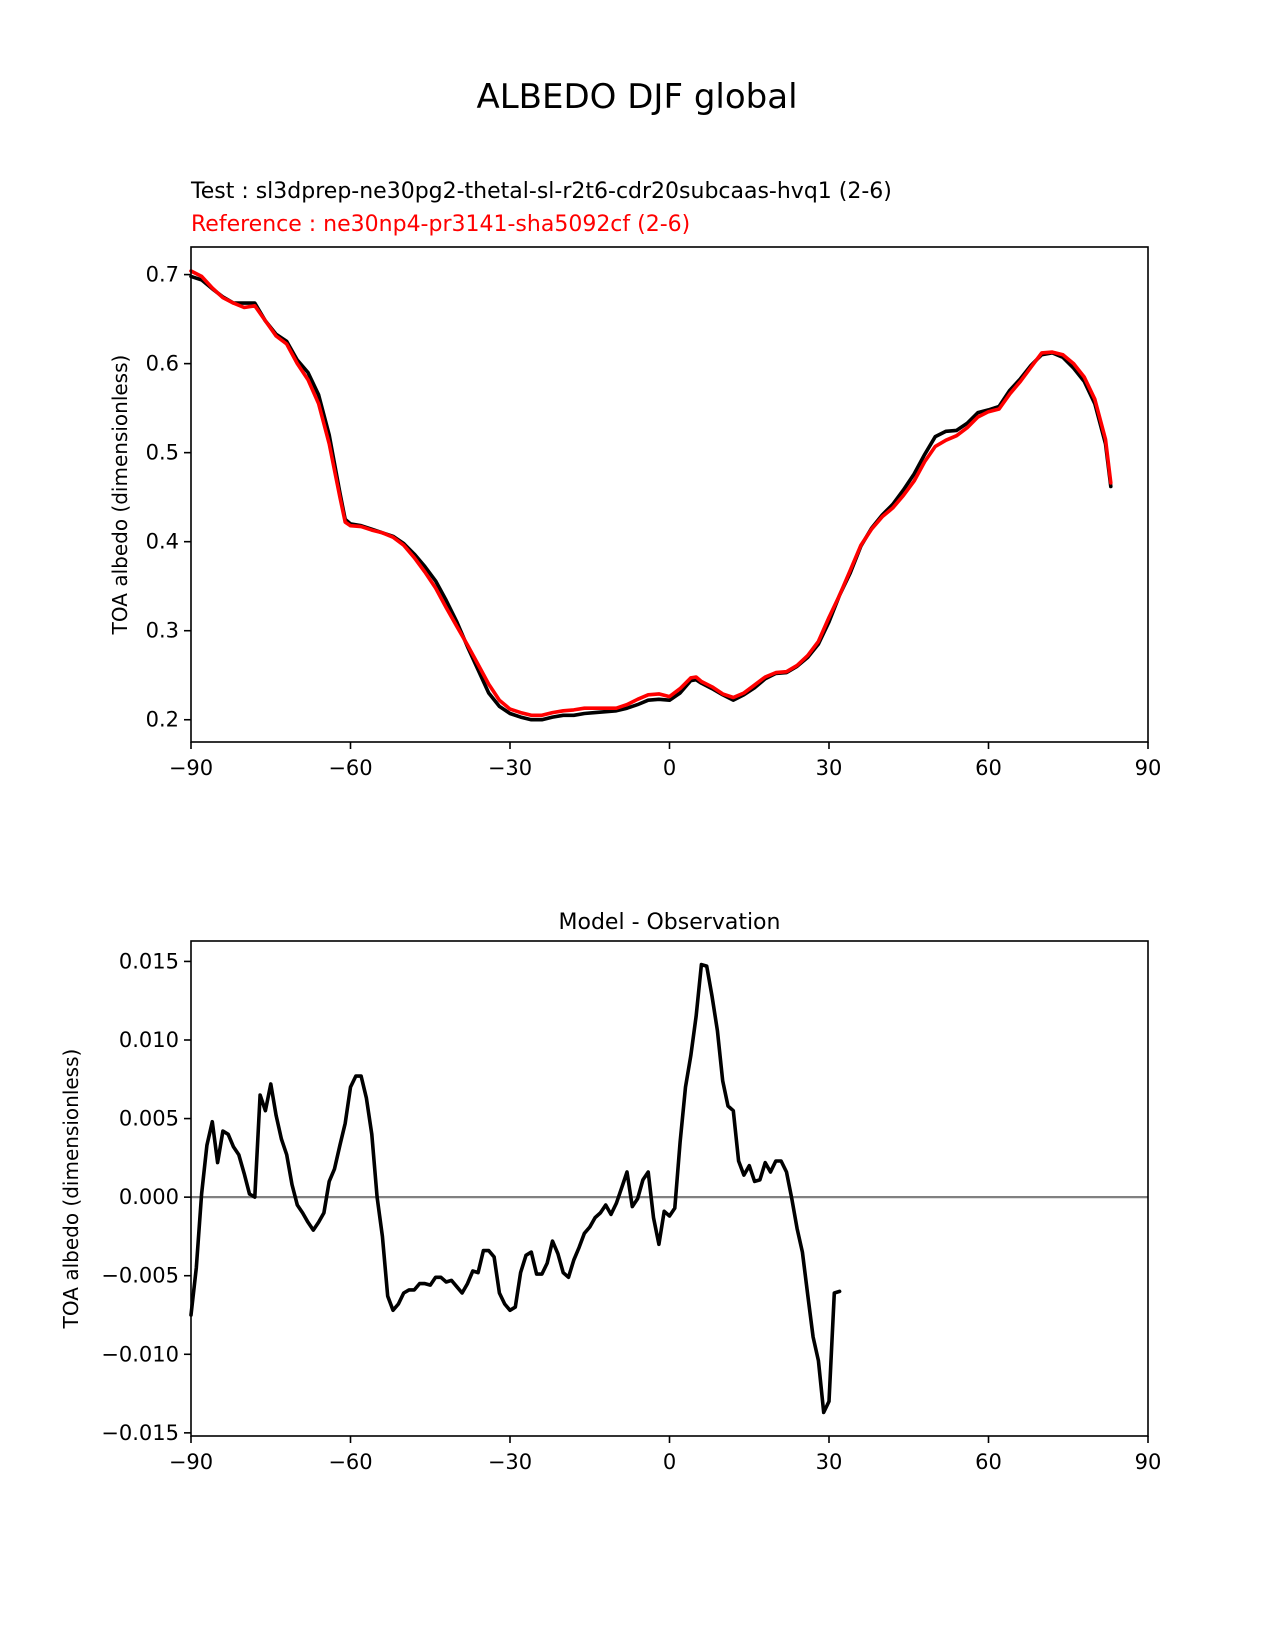 Image resolution: width=1275 pixels, height=1650 pixels. What do you see at coordinates (149, 1040) in the screenshot?
I see `y-tick-label: 0.010` at bounding box center [149, 1040].